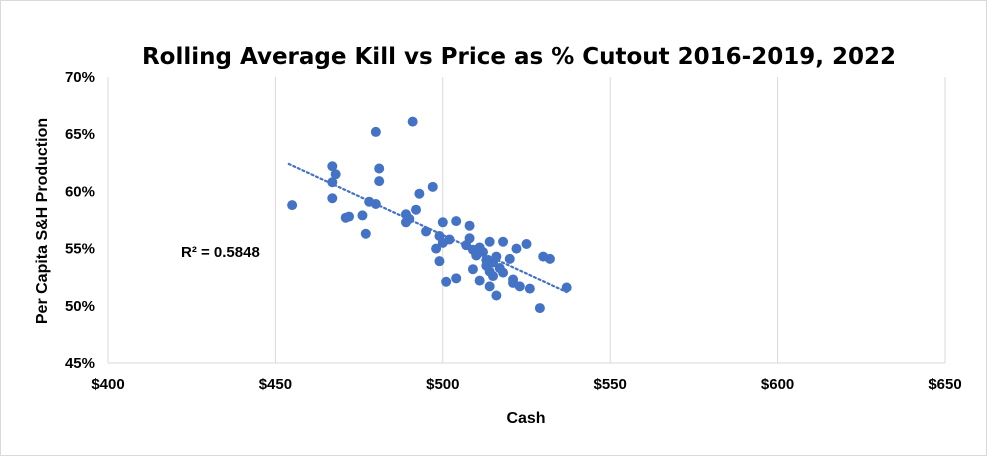  What do you see at coordinates (80, 191) in the screenshot?
I see `y-tick-label: 60%` at bounding box center [80, 191].